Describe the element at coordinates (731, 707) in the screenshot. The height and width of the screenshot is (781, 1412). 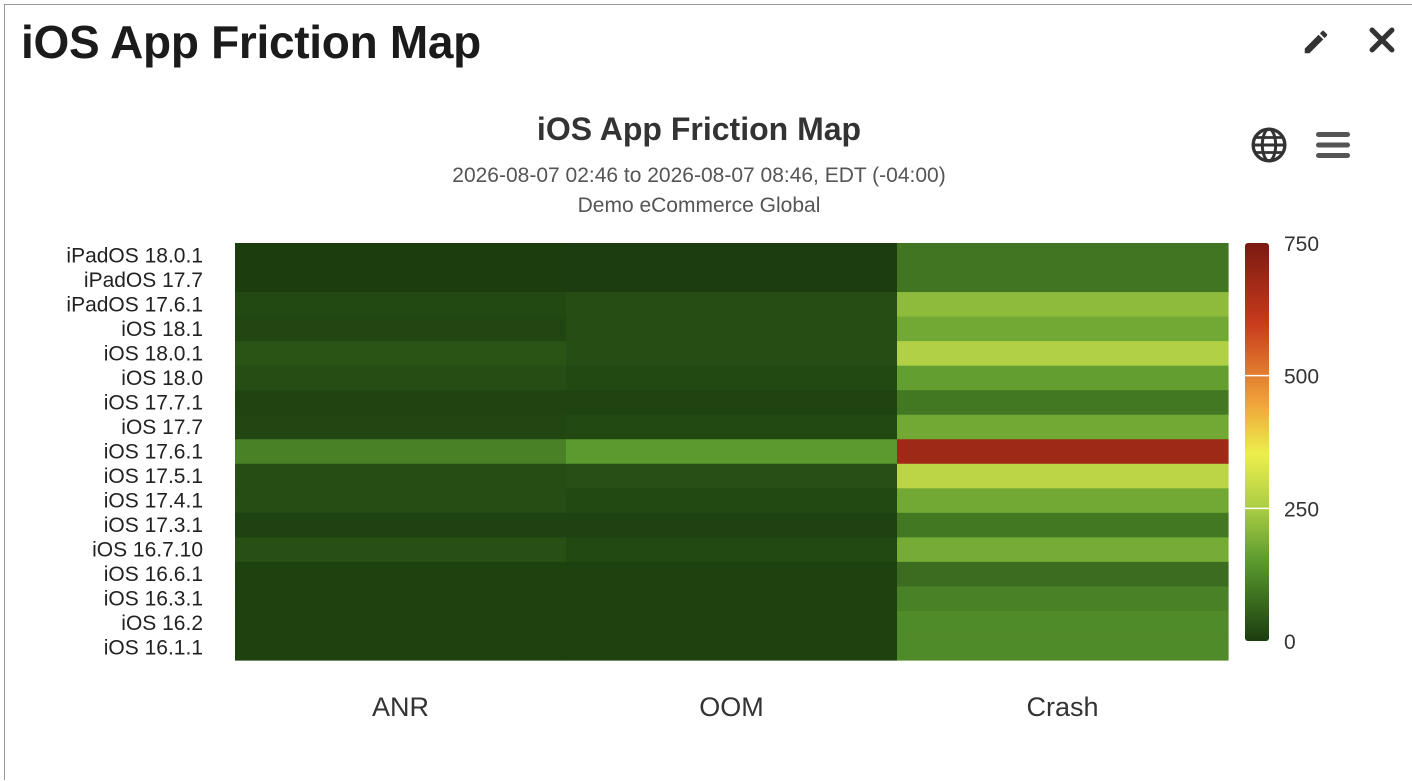
I see `x-axis-label: OOM` at that location.